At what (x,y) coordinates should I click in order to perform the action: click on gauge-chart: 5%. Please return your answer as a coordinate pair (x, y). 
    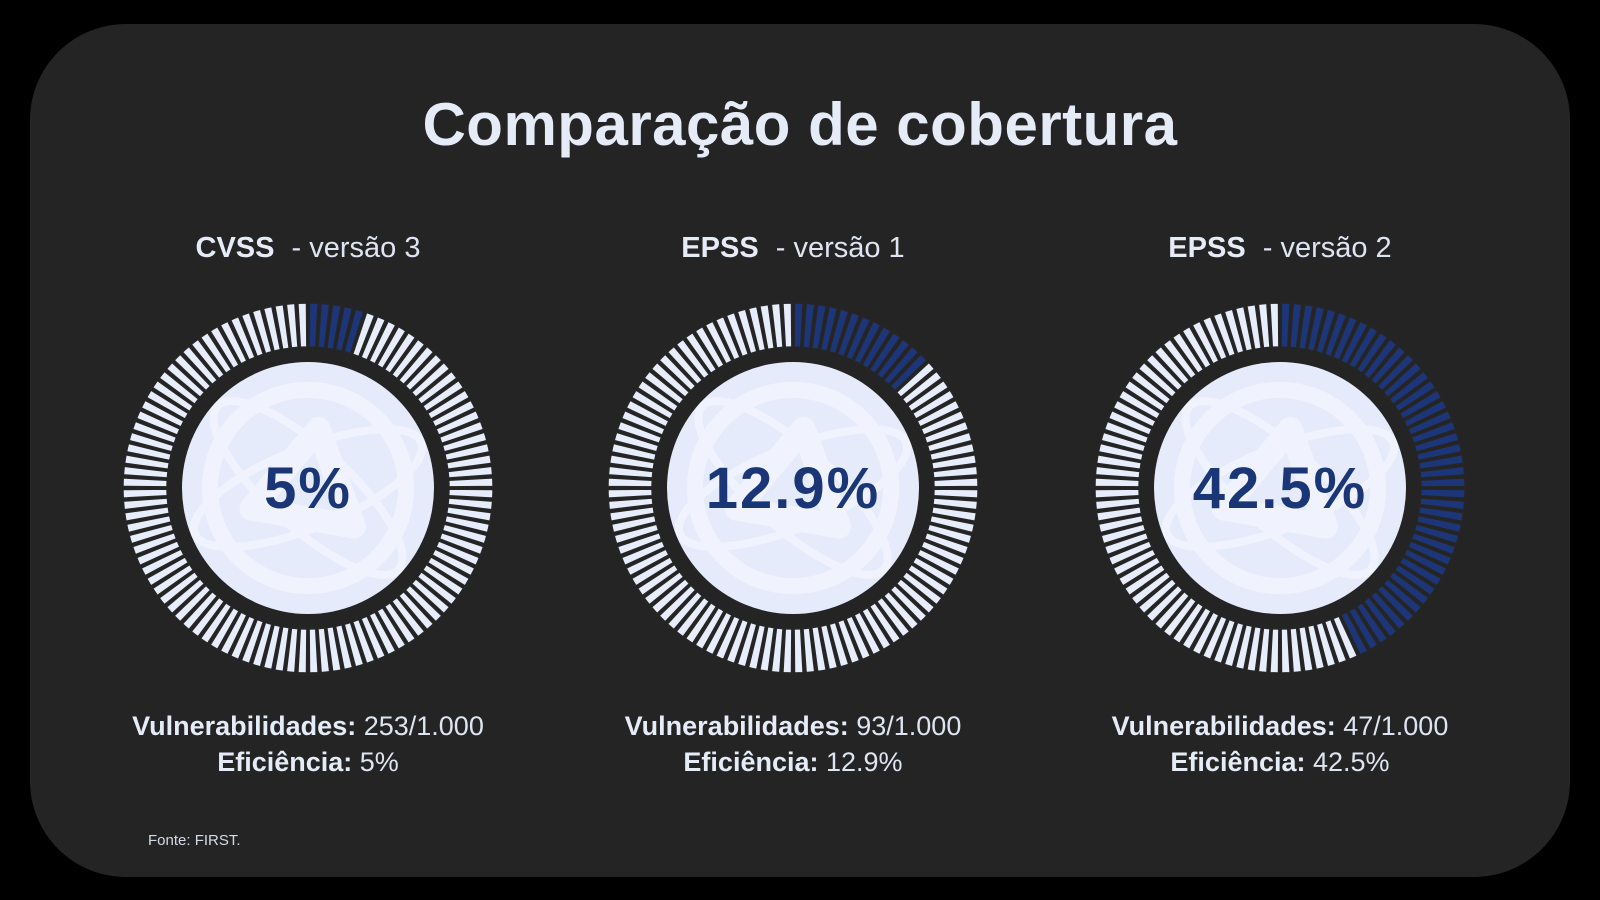
    Looking at the image, I should click on (308, 488).